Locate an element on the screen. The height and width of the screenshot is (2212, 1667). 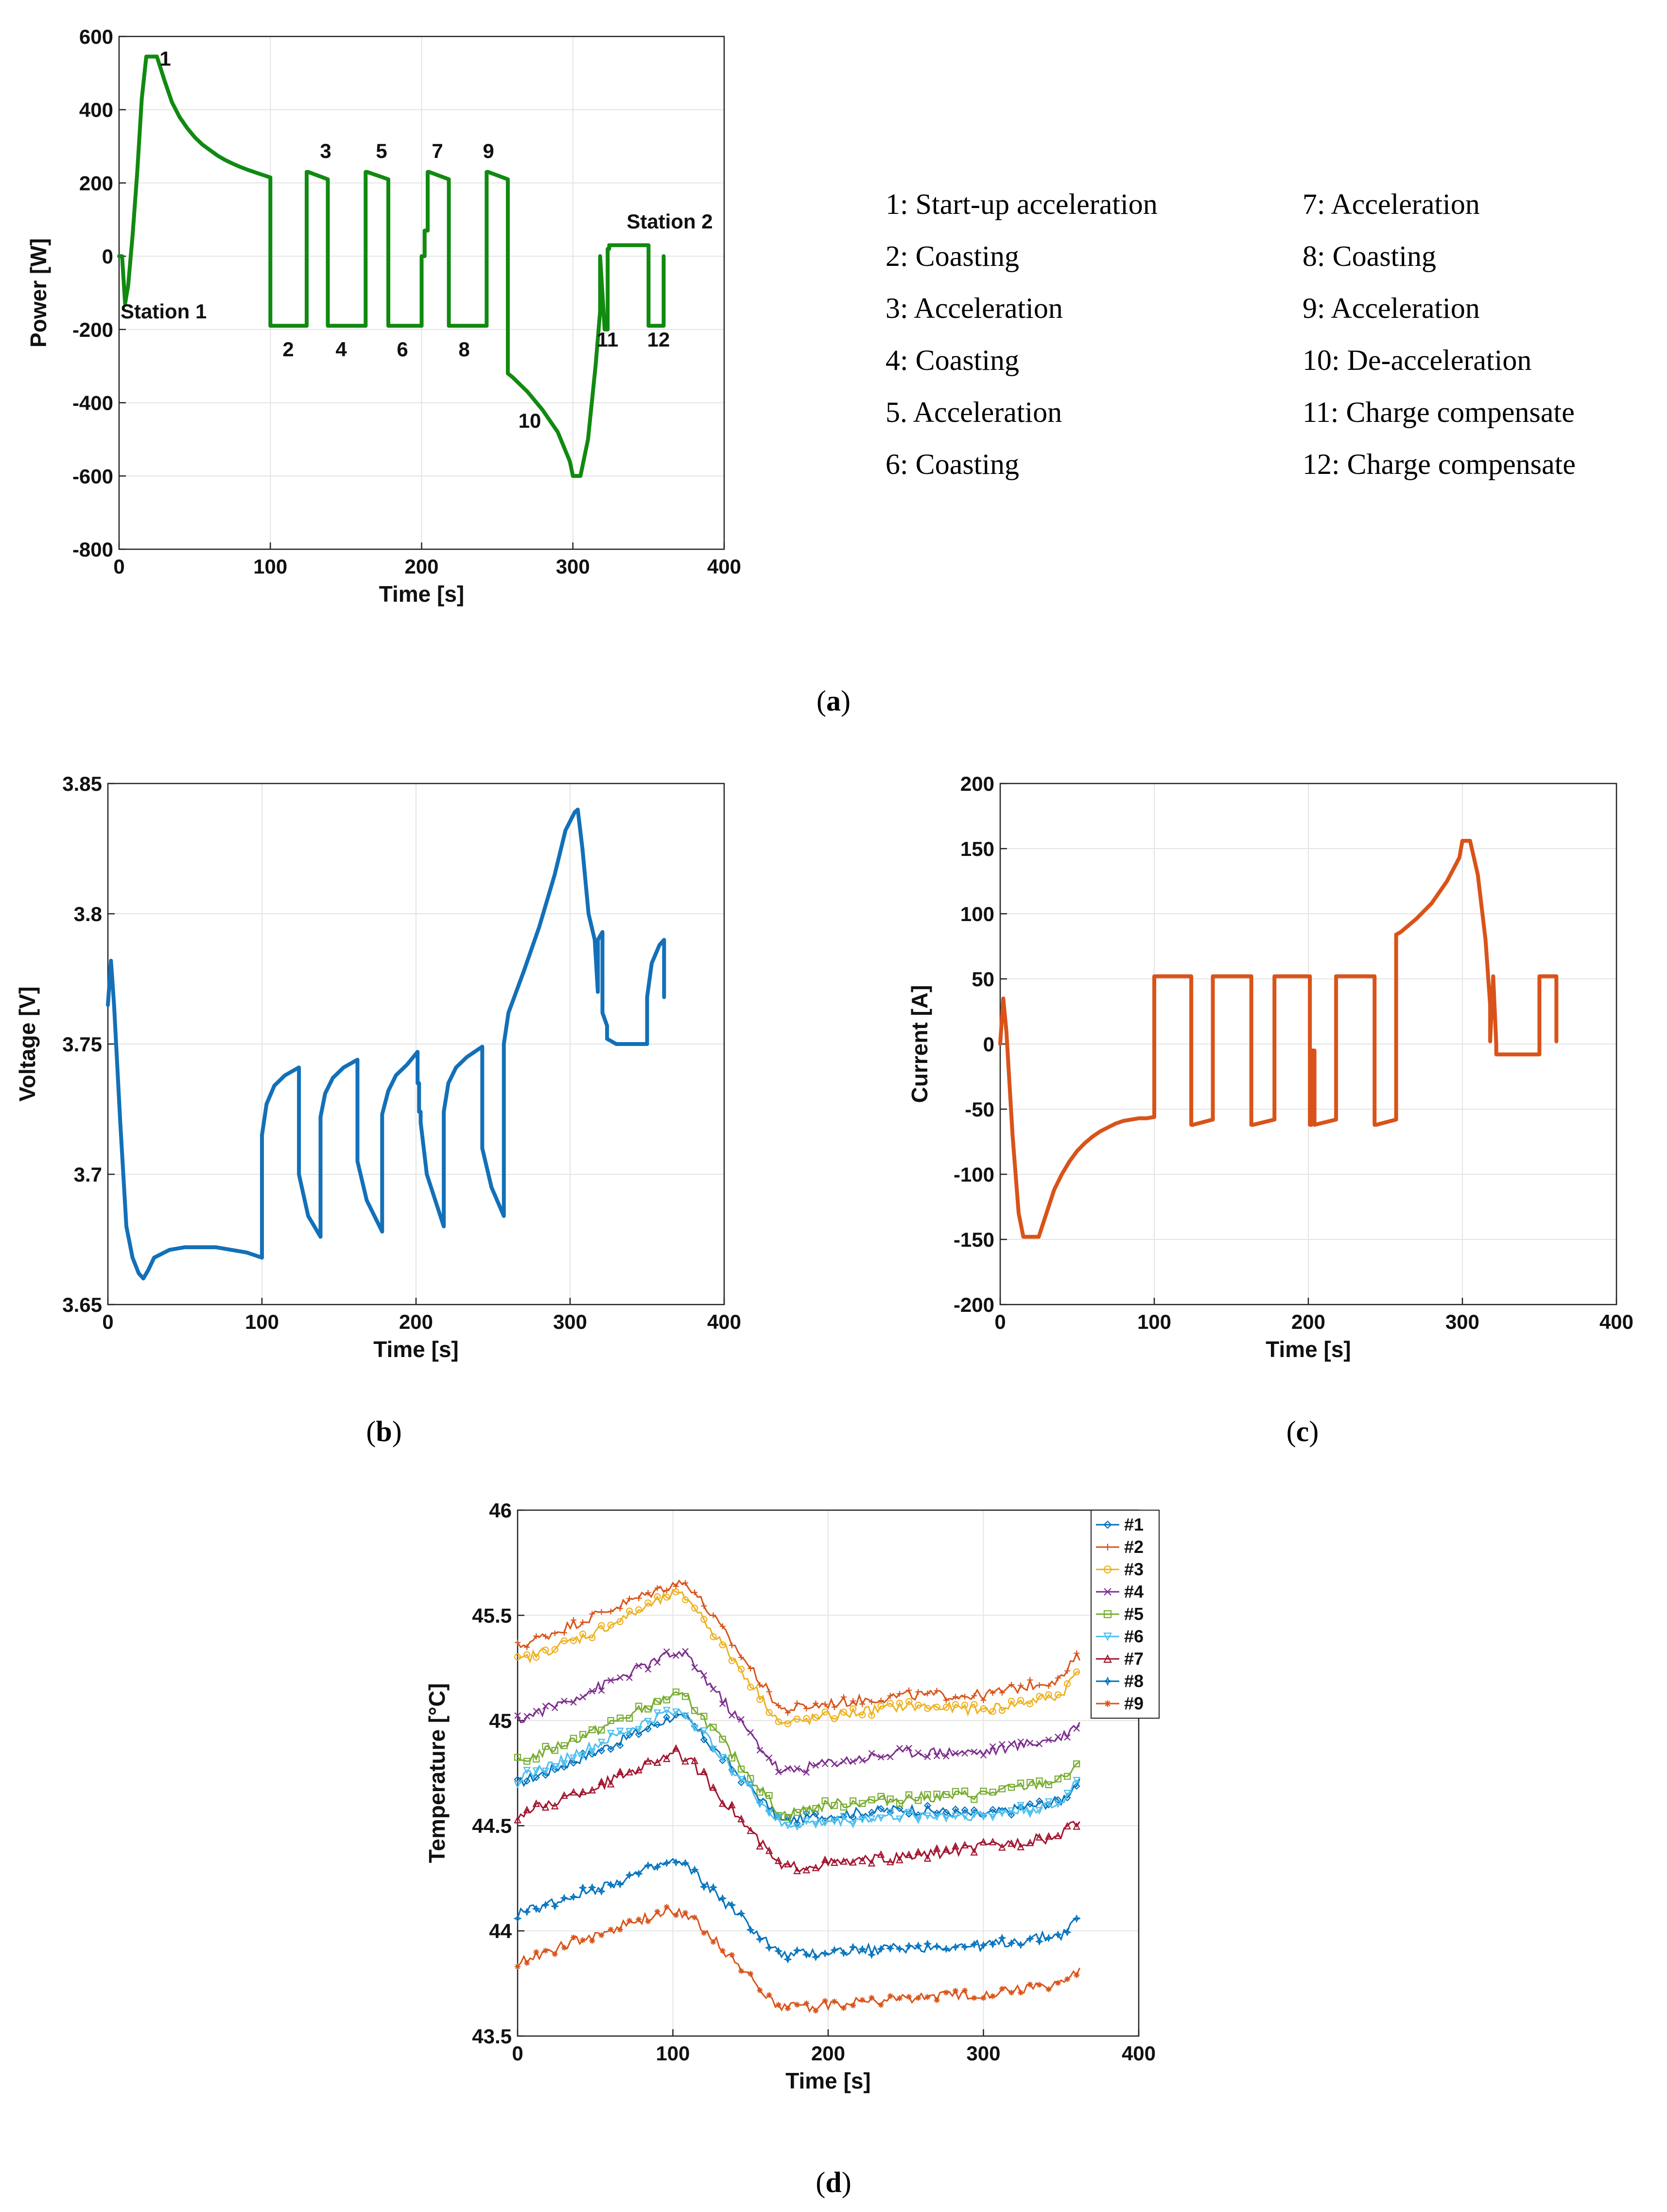
x-axis-label: Time [s] is located at coordinates (422, 594).